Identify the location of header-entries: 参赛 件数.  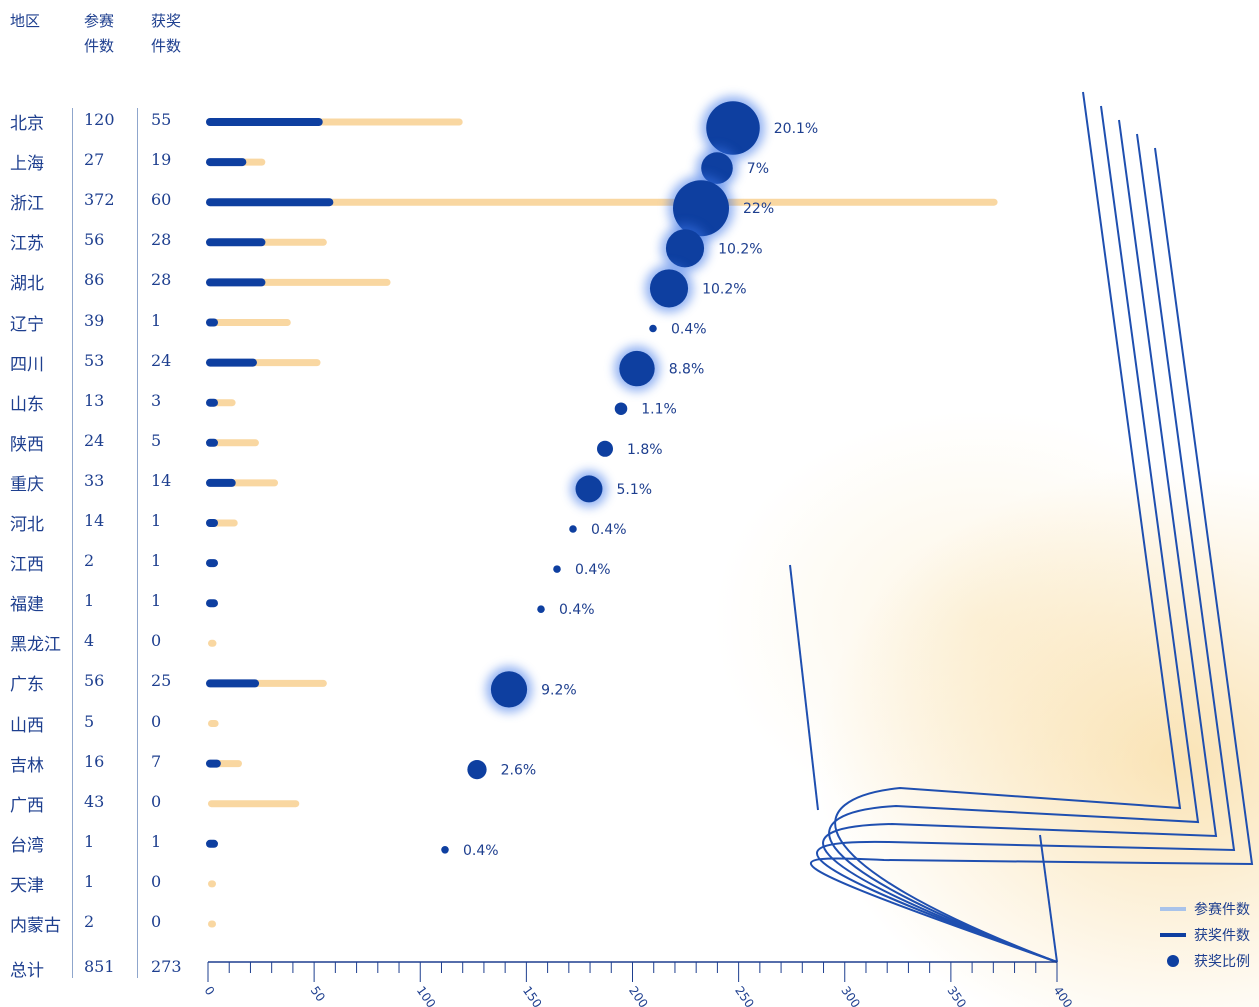
(99, 33).